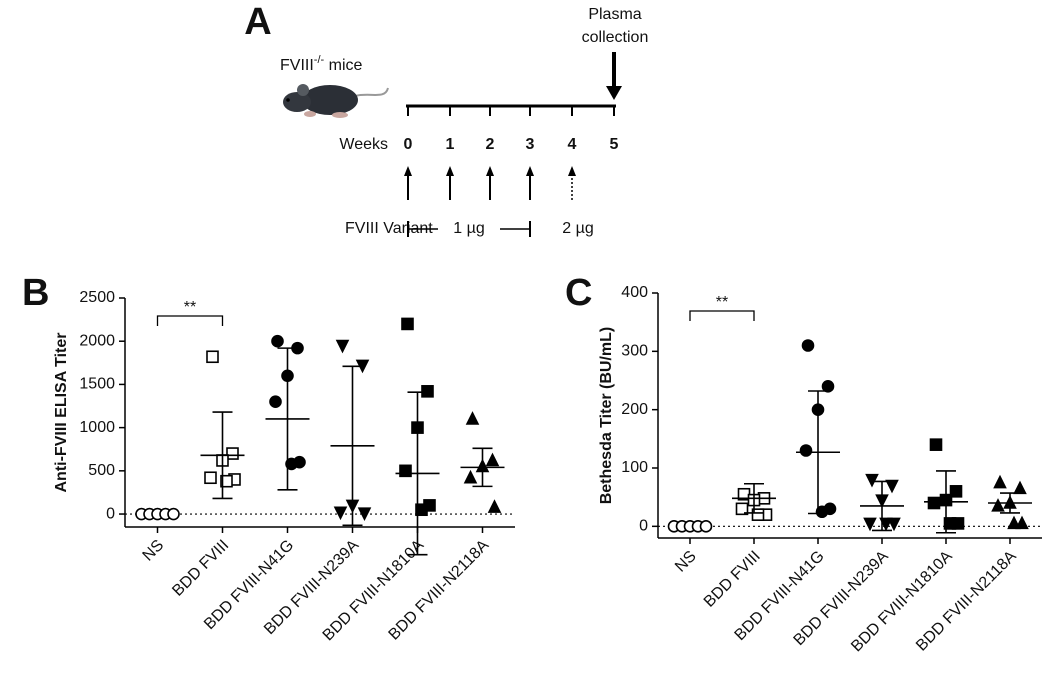  I want to click on dose-label: 1 µg, so click(468, 228).